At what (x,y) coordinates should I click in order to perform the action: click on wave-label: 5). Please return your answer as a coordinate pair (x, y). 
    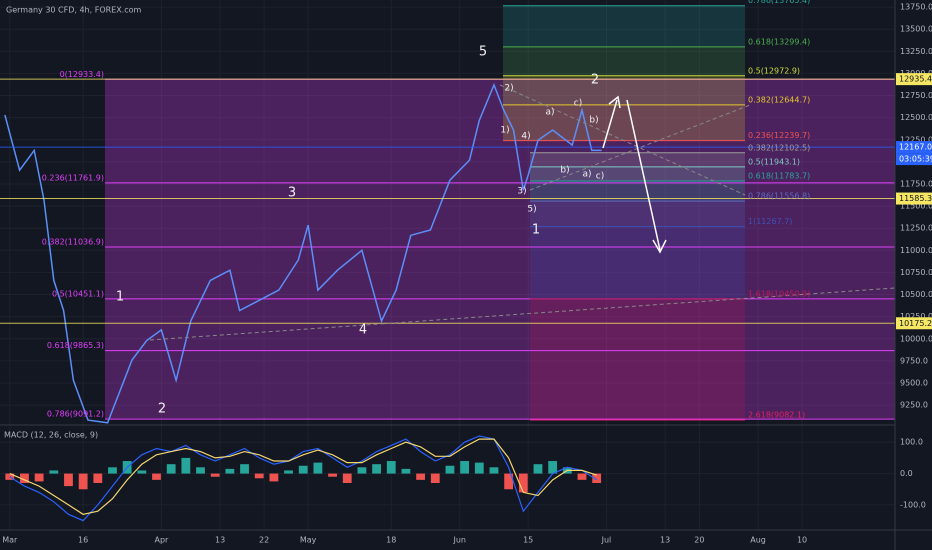
    Looking at the image, I should click on (531, 210).